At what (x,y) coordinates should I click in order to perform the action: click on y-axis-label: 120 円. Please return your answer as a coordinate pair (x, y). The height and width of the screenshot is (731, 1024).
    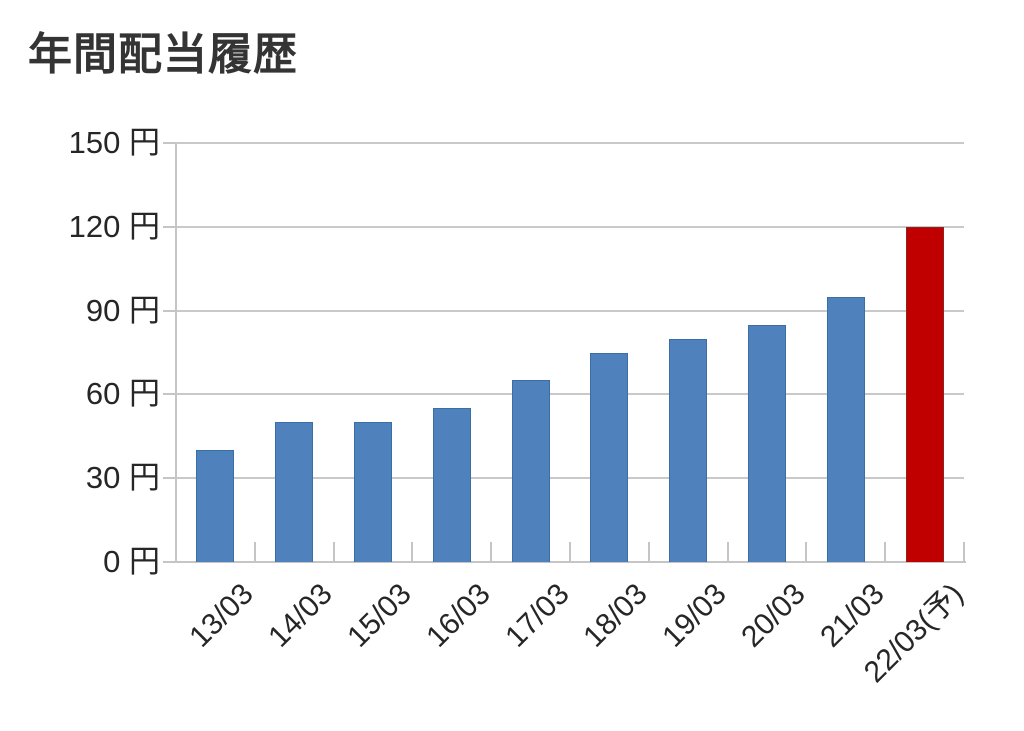
    Looking at the image, I should click on (114, 226).